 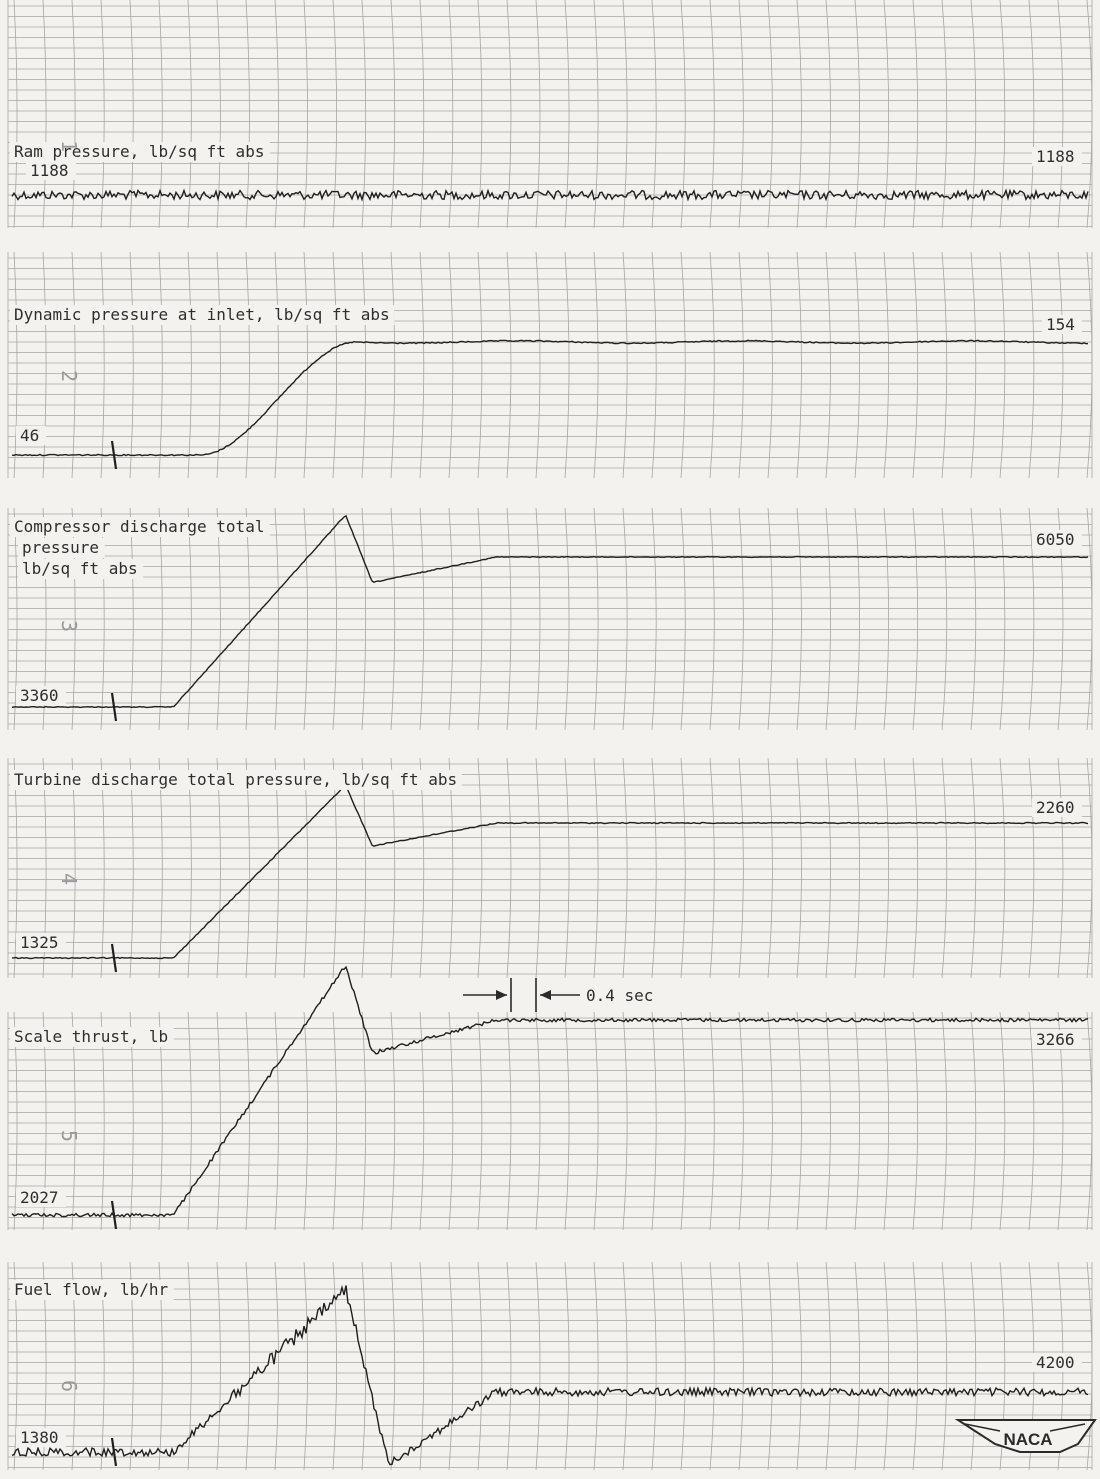 I want to click on time-scale-marker: 0.4 sec, so click(x=558, y=995).